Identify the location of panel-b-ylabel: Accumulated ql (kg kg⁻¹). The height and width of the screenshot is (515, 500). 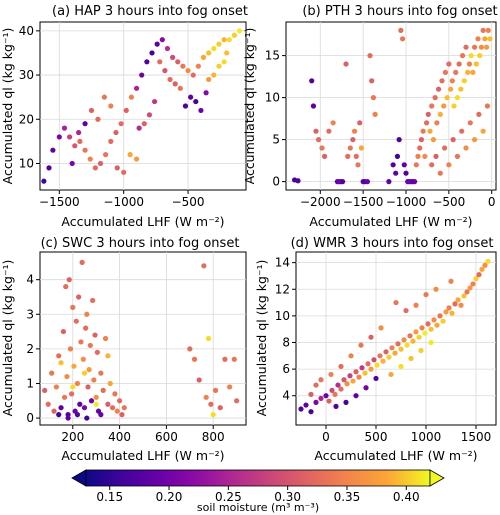
(249, 106).